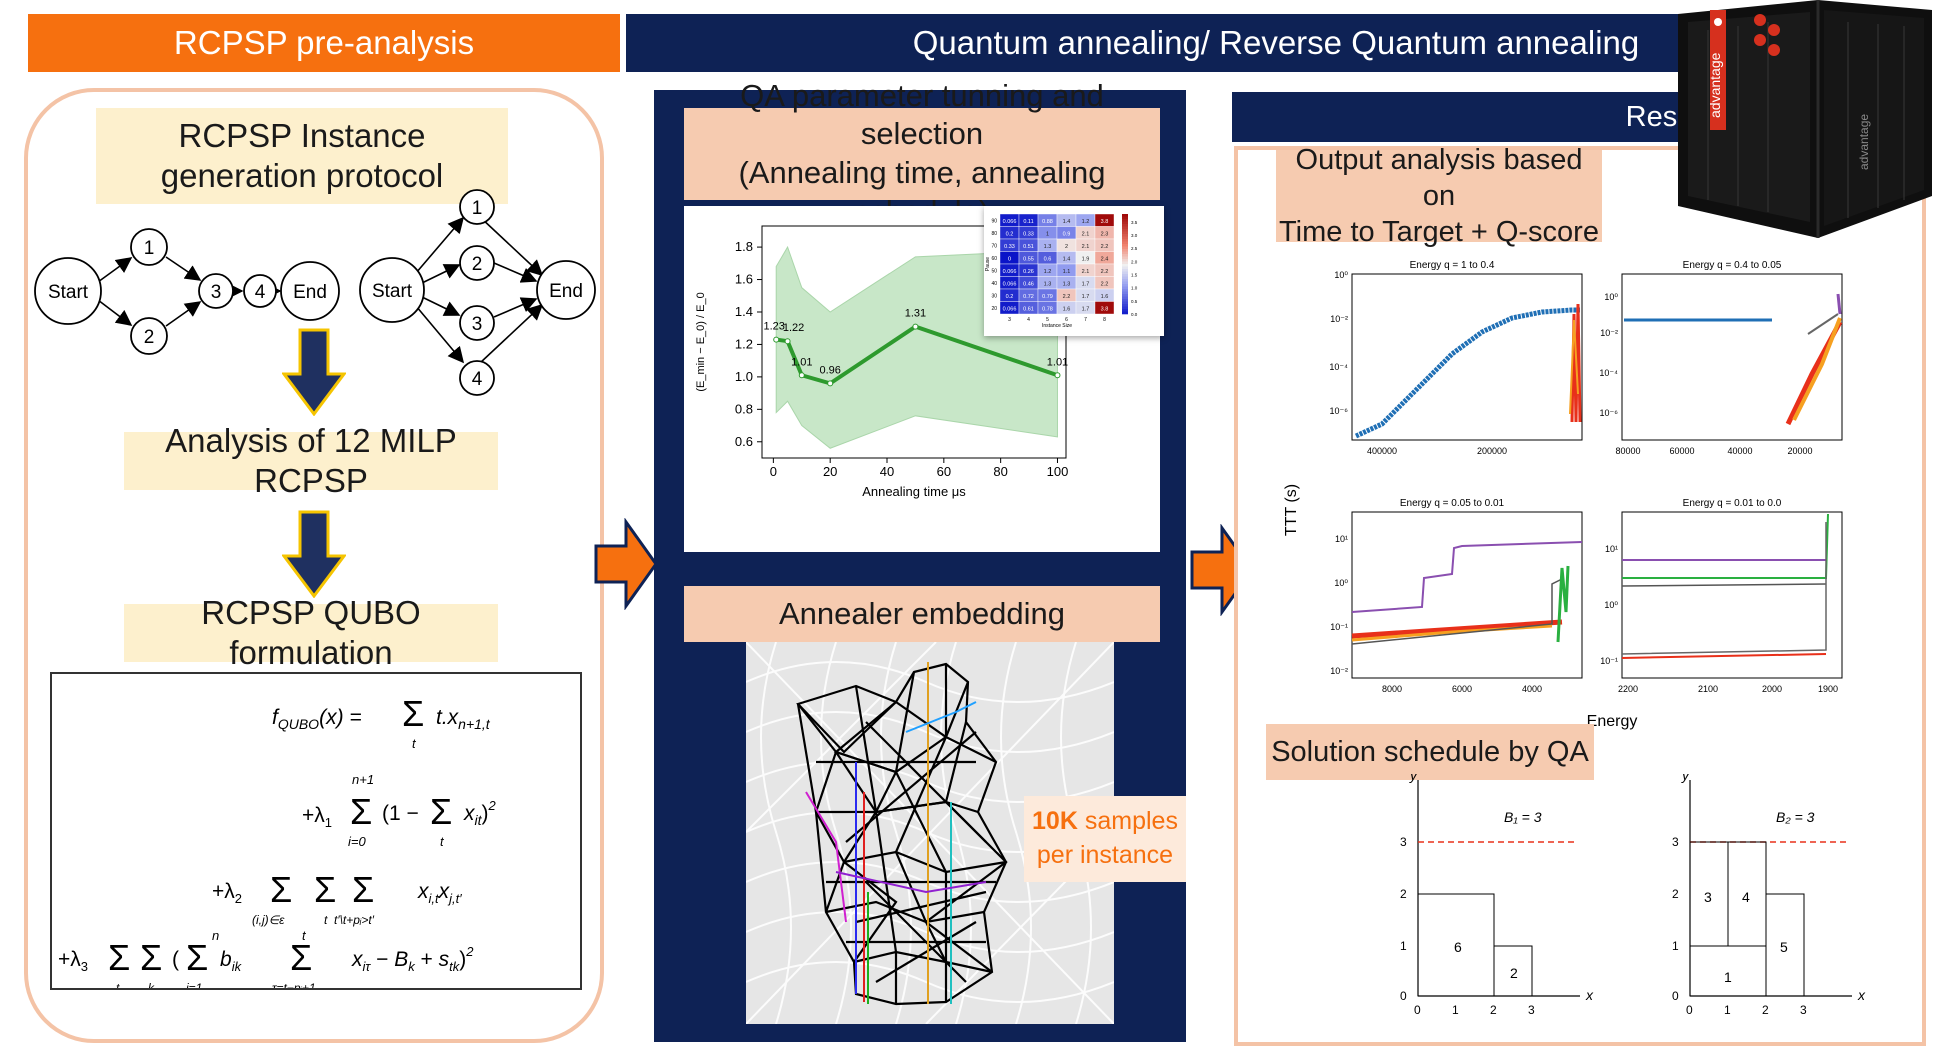 The image size is (1934, 1054). What do you see at coordinates (1104, 320) in the screenshot?
I see `heatmap-x-tick: 8` at bounding box center [1104, 320].